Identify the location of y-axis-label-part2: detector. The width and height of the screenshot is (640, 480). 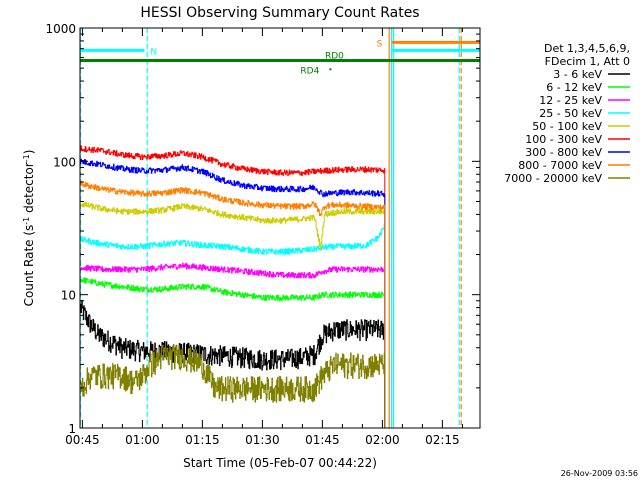
(29, 189).